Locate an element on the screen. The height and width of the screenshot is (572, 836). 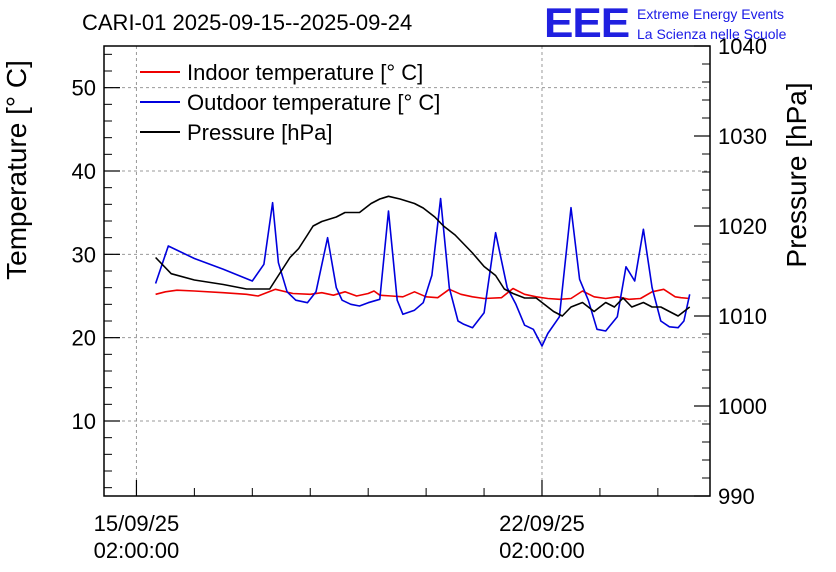
x-tick-label-date: 15/09/25 is located at coordinates (137, 523).